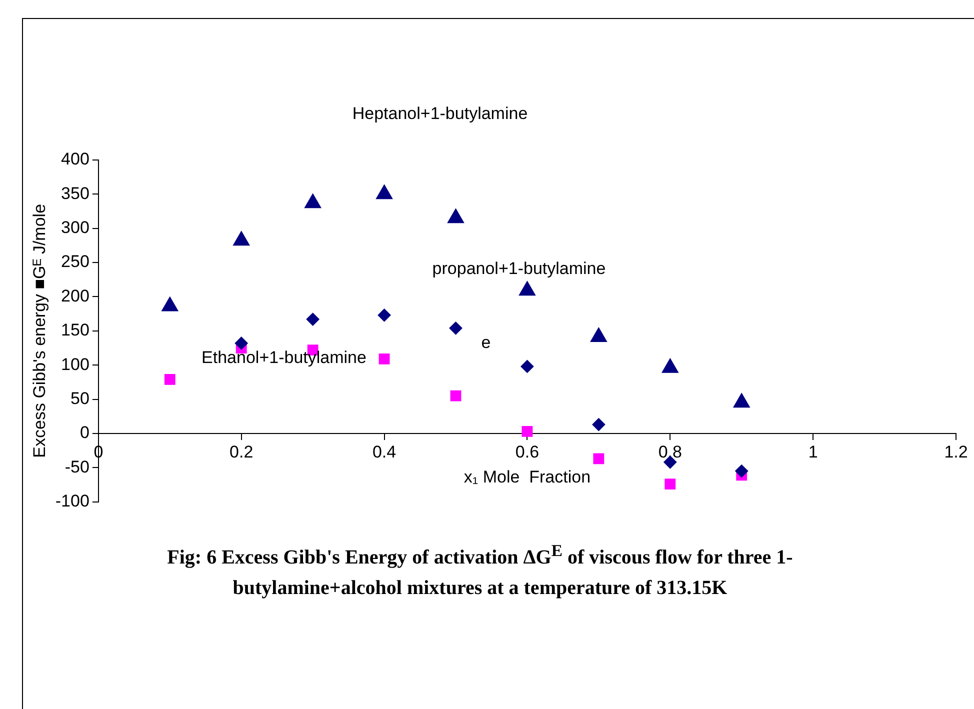 The height and width of the screenshot is (709, 974). Describe the element at coordinates (75, 330) in the screenshot. I see `y-tick-label: 150` at that location.